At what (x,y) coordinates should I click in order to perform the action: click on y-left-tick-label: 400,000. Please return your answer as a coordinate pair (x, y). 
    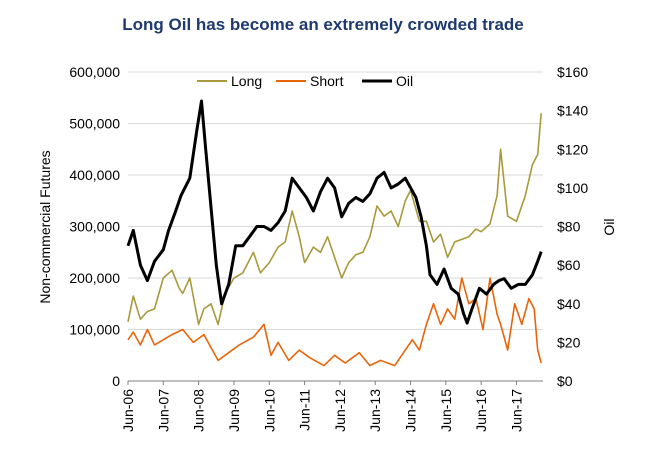
    Looking at the image, I should click on (94, 175).